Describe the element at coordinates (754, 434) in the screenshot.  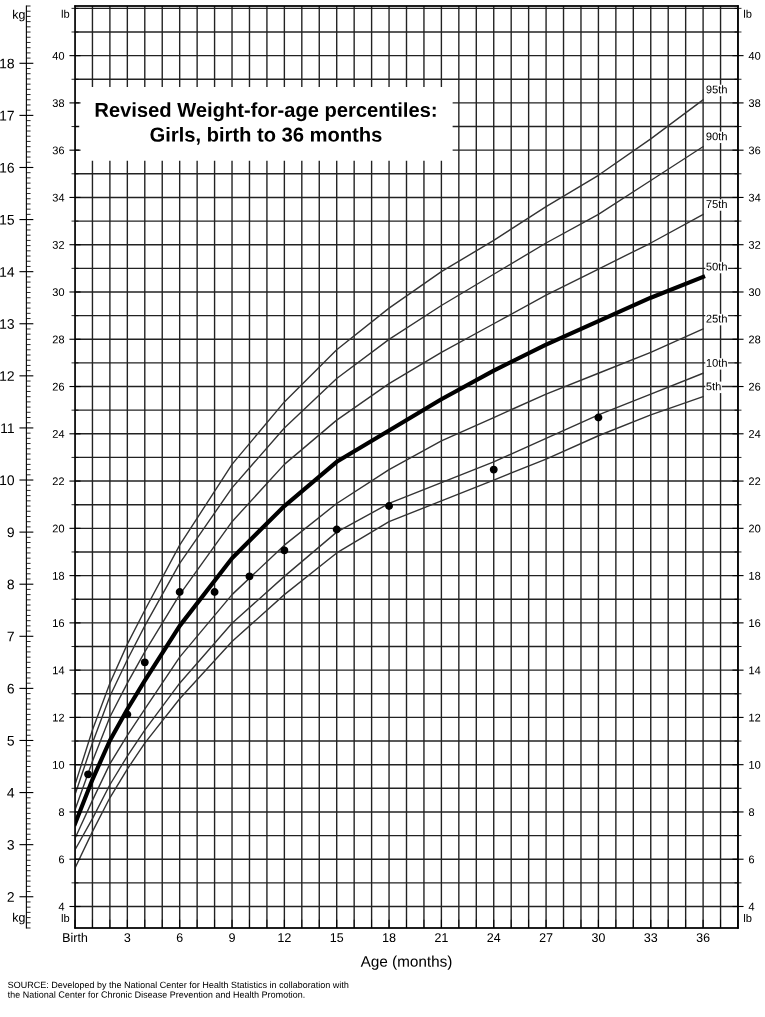
I see `y2-tick-label: 24` at that location.